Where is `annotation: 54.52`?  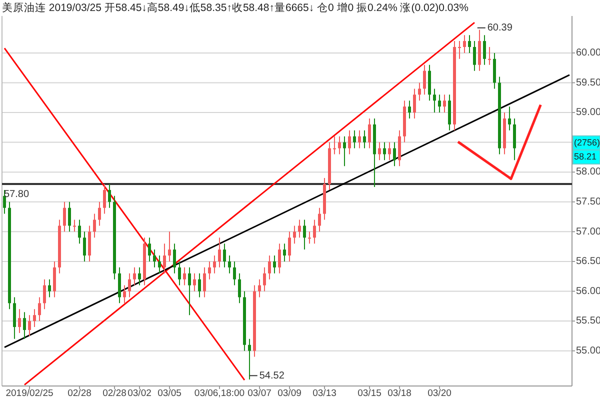
annotation: 54.52 is located at coordinates (272, 376).